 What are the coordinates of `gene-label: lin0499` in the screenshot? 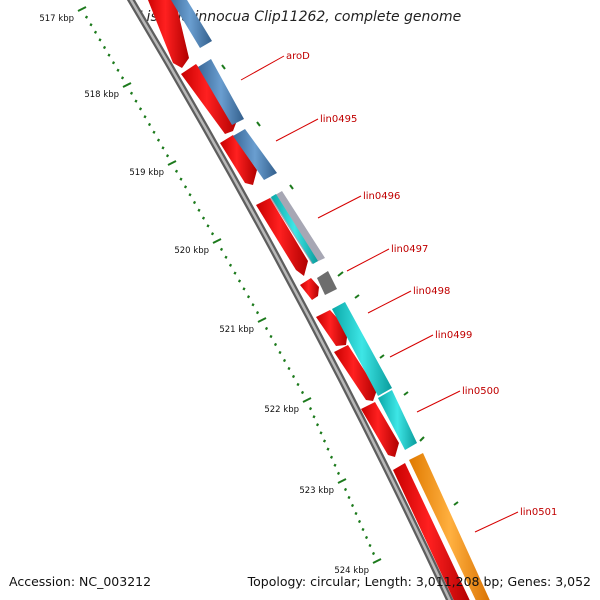 It's located at (453, 335).